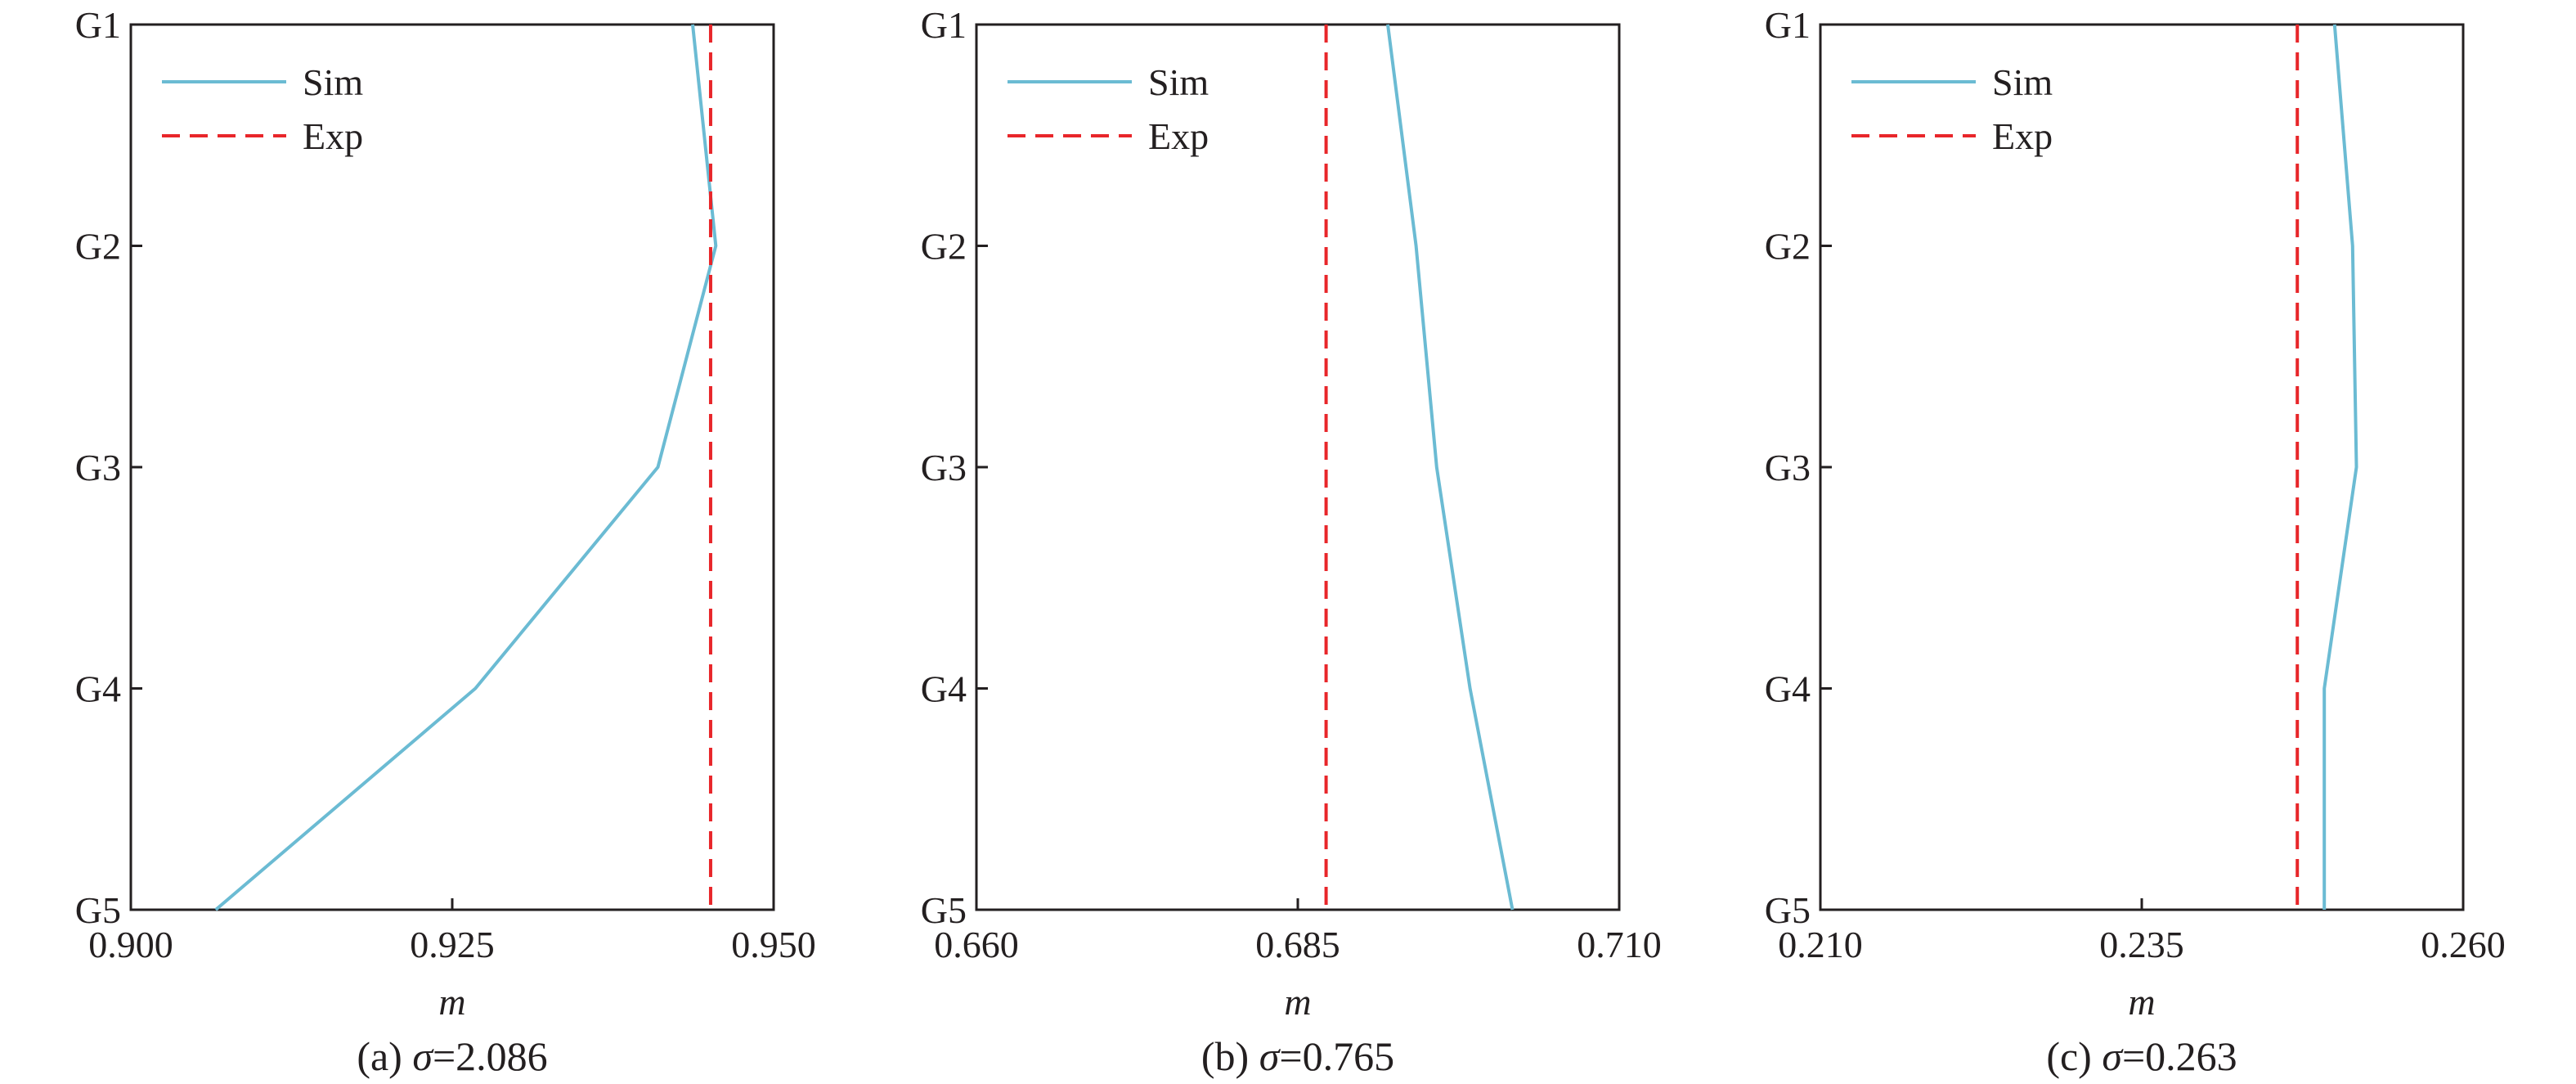 Image resolution: width=2576 pixels, height=1084 pixels. Describe the element at coordinates (2074, 1056) in the screenshot. I see `caption-prefix: (c)` at that location.